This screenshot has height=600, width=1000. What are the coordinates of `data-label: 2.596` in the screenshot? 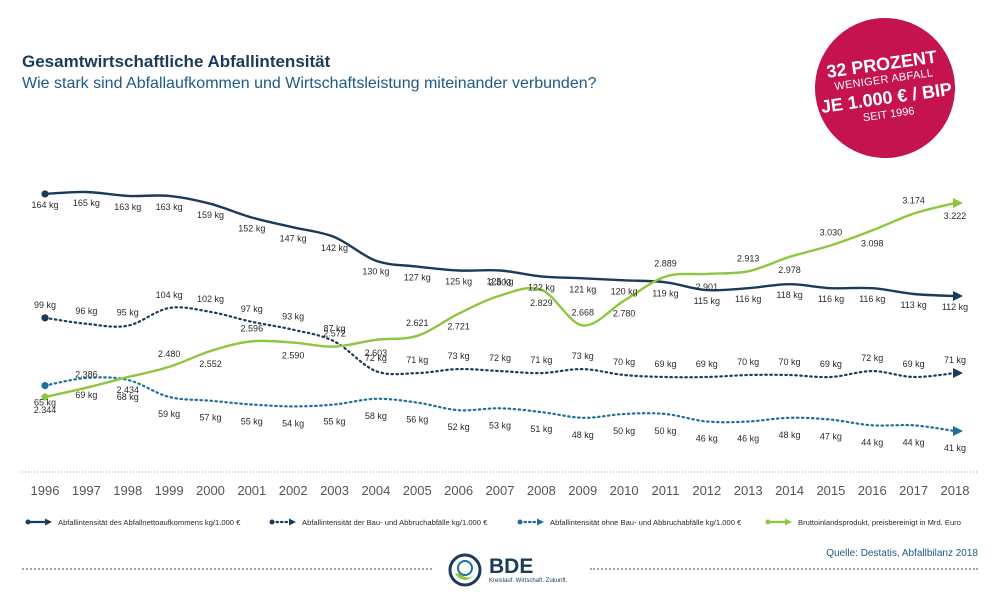 It's located at (252, 328).